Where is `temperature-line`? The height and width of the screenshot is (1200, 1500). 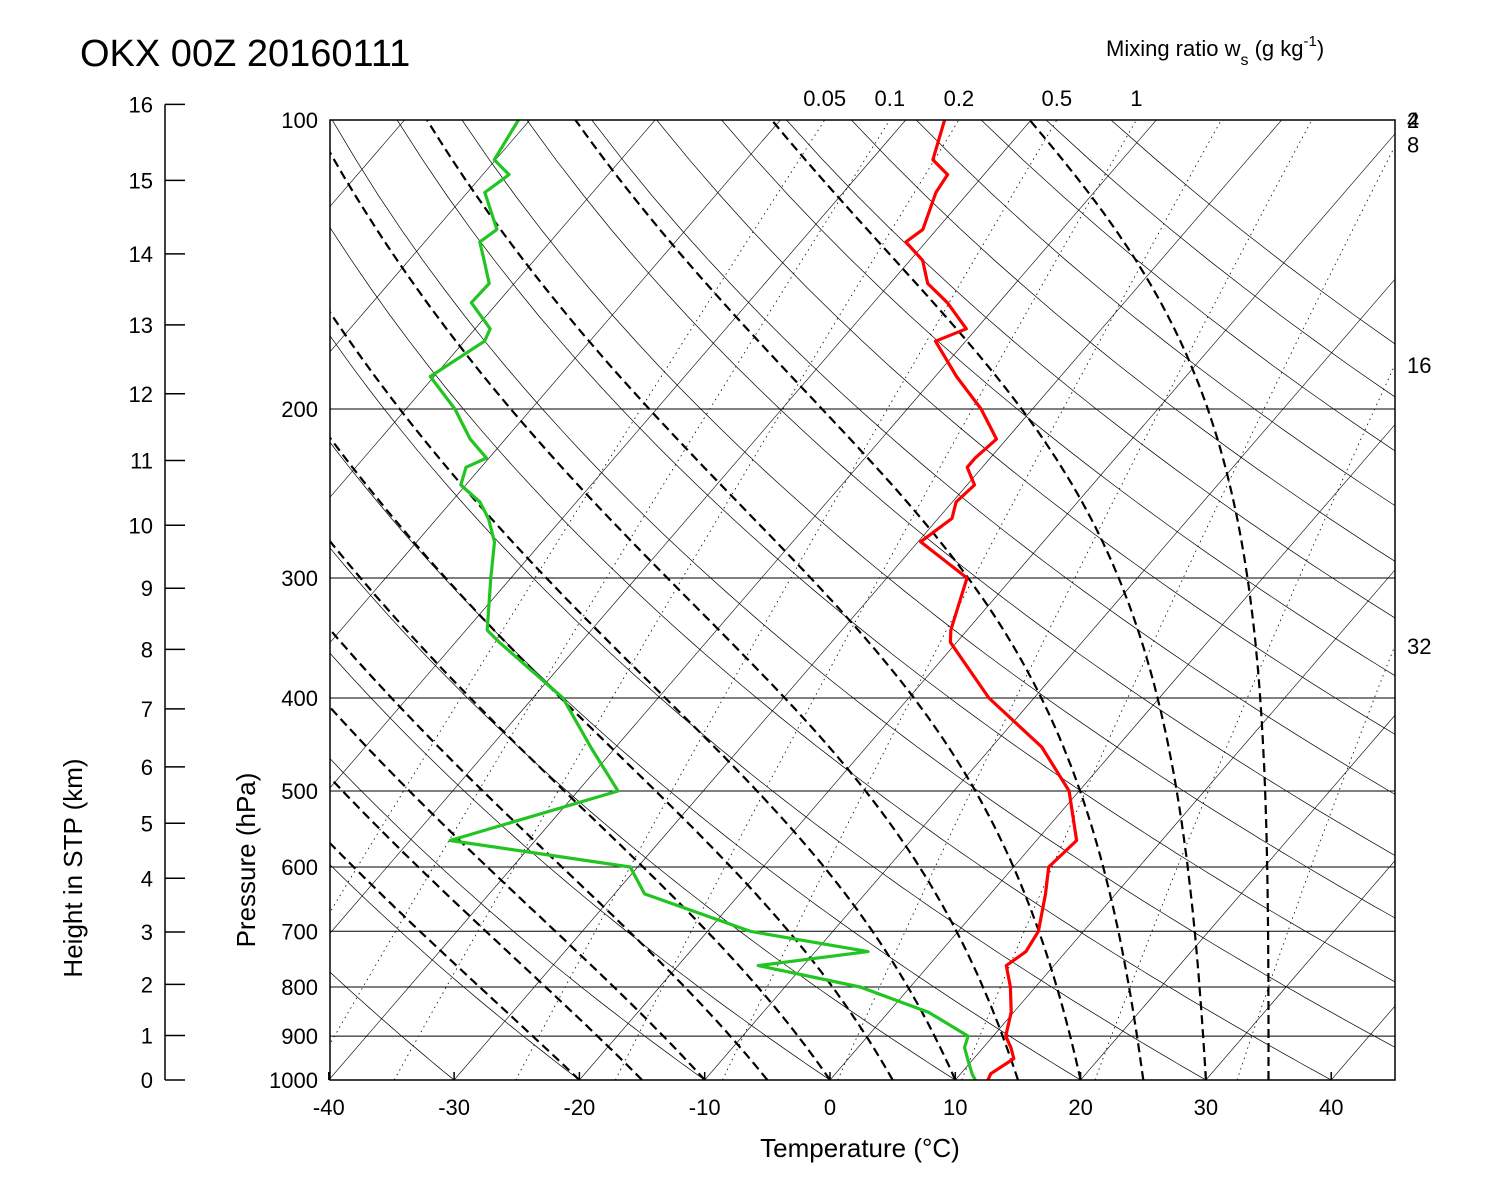
temperature-line is located at coordinates (991, 600).